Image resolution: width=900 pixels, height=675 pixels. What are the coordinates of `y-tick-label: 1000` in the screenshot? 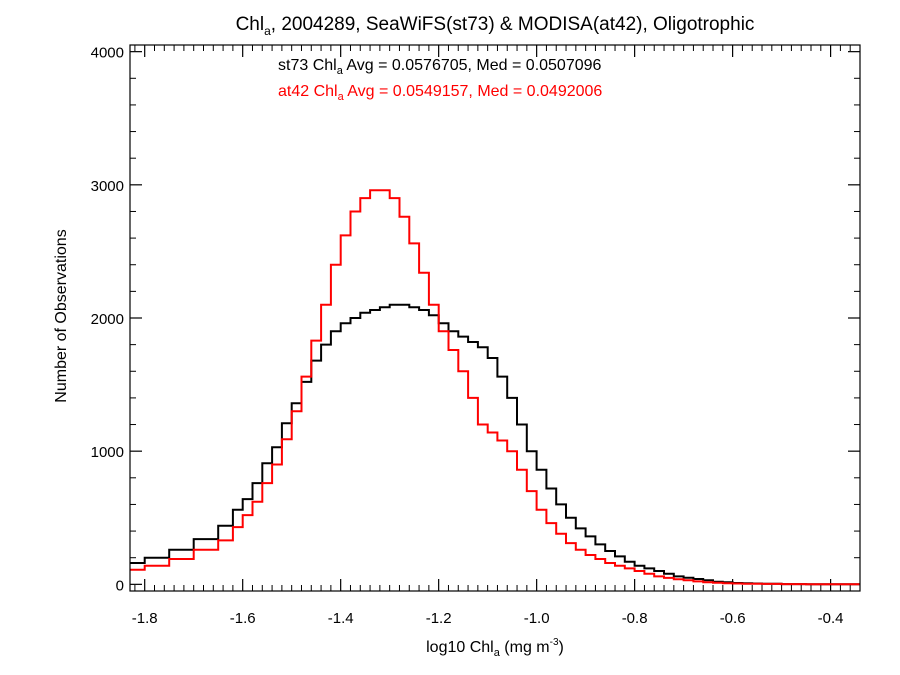 It's located at (107, 452).